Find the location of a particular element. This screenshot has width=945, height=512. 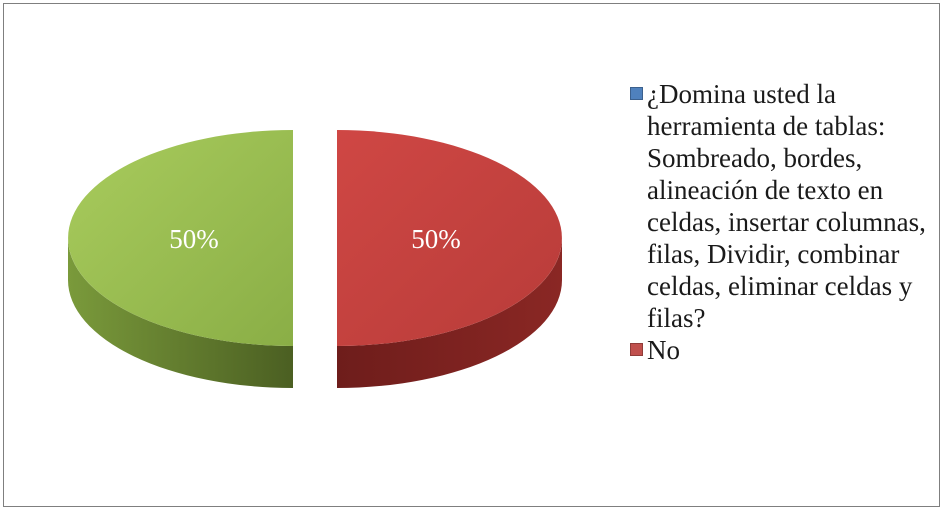

slice-si-top is located at coordinates (180, 238).